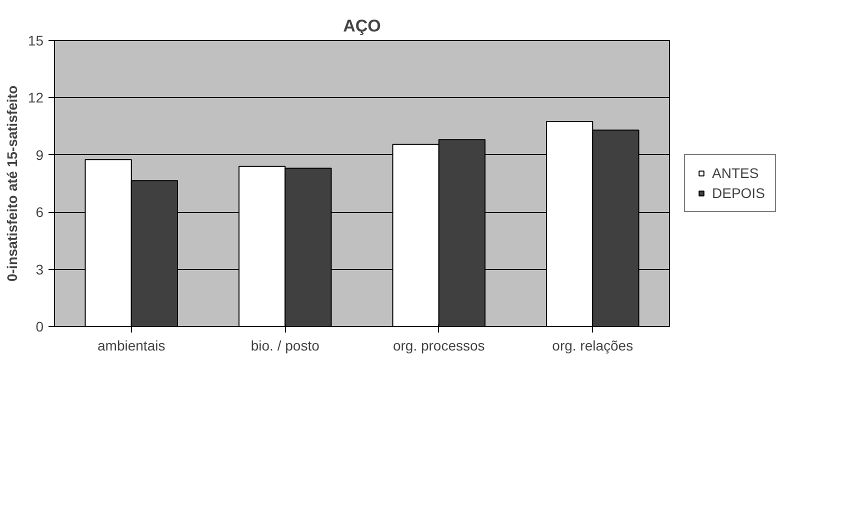 The height and width of the screenshot is (506, 861). I want to click on x-tick-label: bio. / posto, so click(285, 346).